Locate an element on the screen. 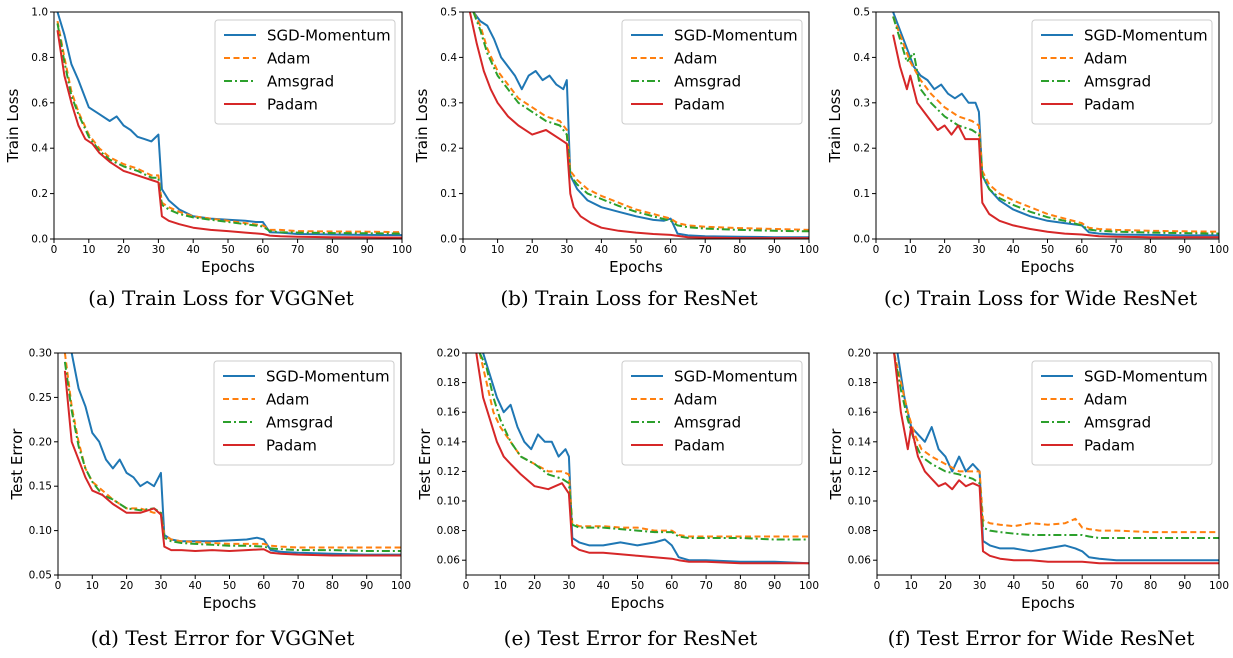 This screenshot has width=1233, height=658. y-tick-label: 1.0 is located at coordinates (39, 13).